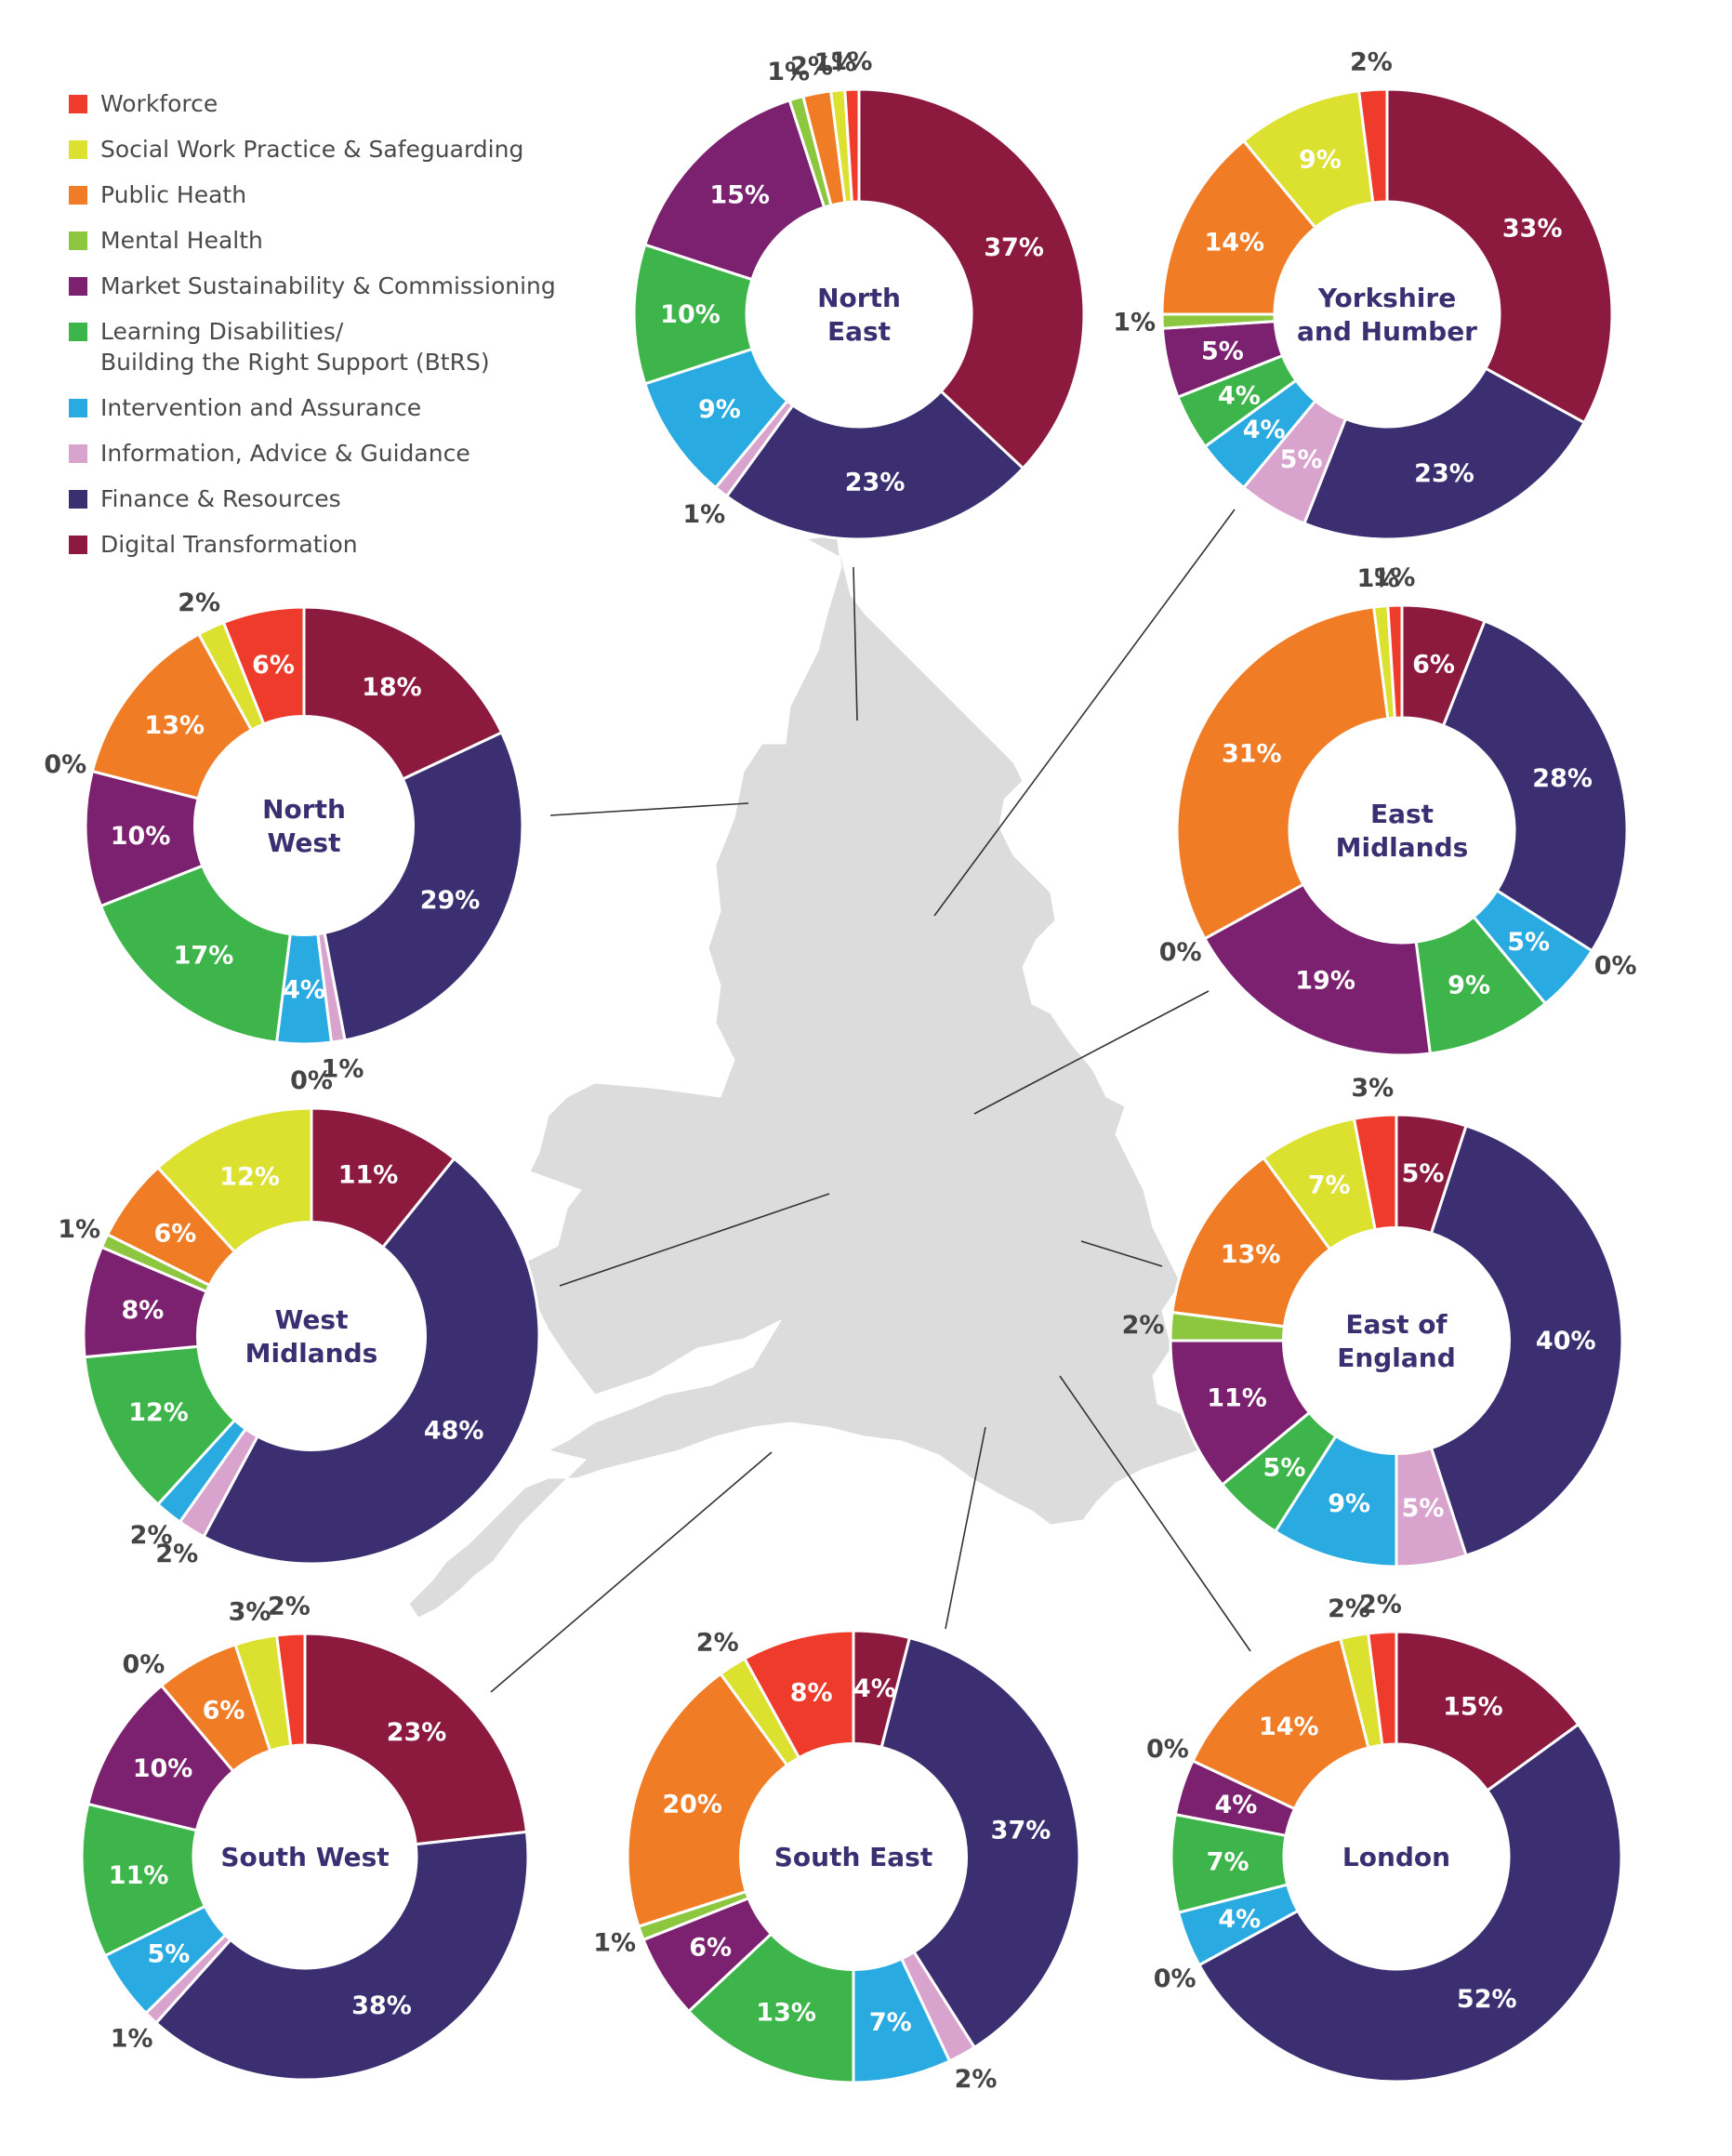  I want to click on data-label-east-midlands-intervention-and-assurance: 5%, so click(1528, 943).